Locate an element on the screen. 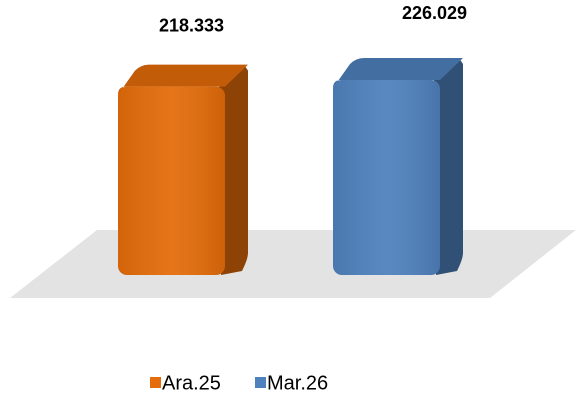 The image size is (576, 403). legend-label: Mar.26 is located at coordinates (297, 383).